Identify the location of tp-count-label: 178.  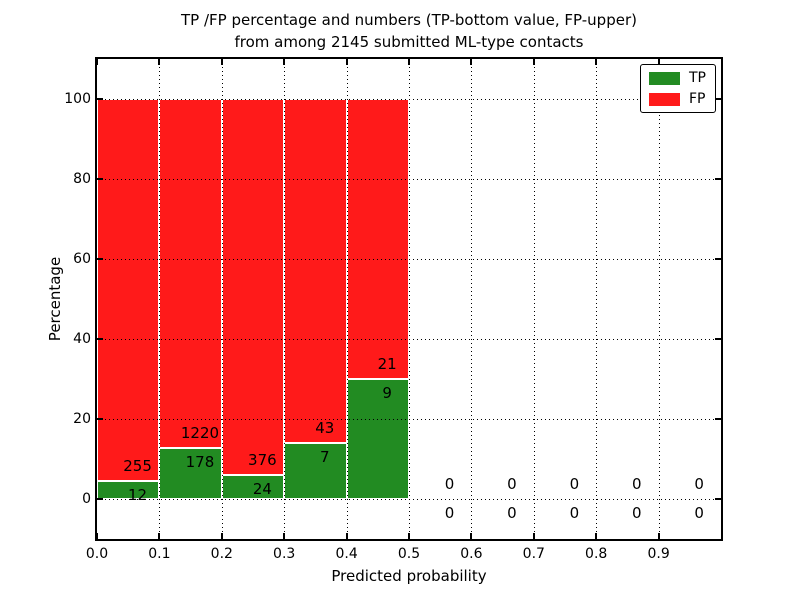
(200, 461).